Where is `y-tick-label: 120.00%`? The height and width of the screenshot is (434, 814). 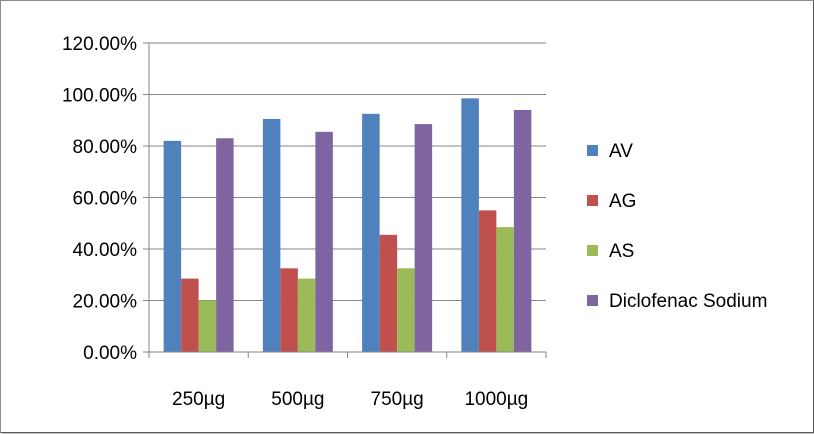 y-tick-label: 120.00% is located at coordinates (99, 44).